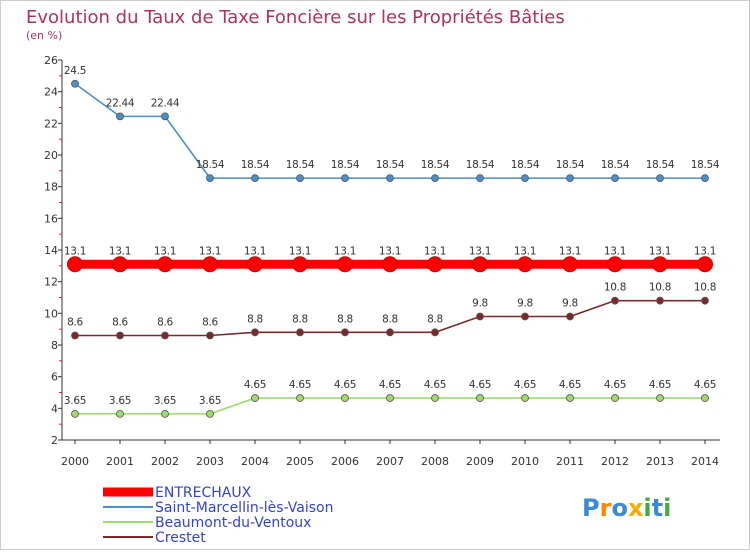  Describe the element at coordinates (525, 461) in the screenshot. I see `x-tick-label: 2010` at that location.